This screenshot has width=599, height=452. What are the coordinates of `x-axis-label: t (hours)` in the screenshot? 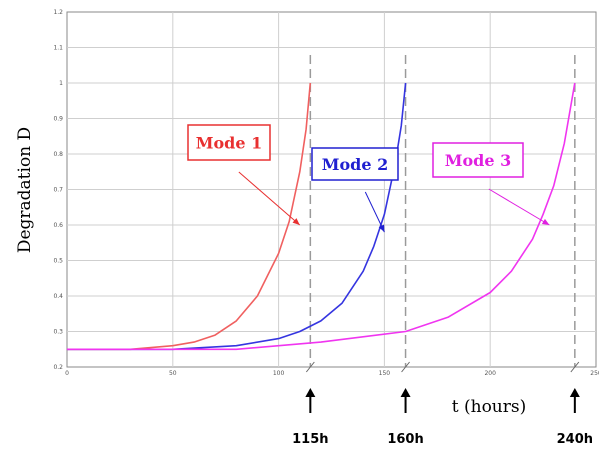 It's located at (489, 407).